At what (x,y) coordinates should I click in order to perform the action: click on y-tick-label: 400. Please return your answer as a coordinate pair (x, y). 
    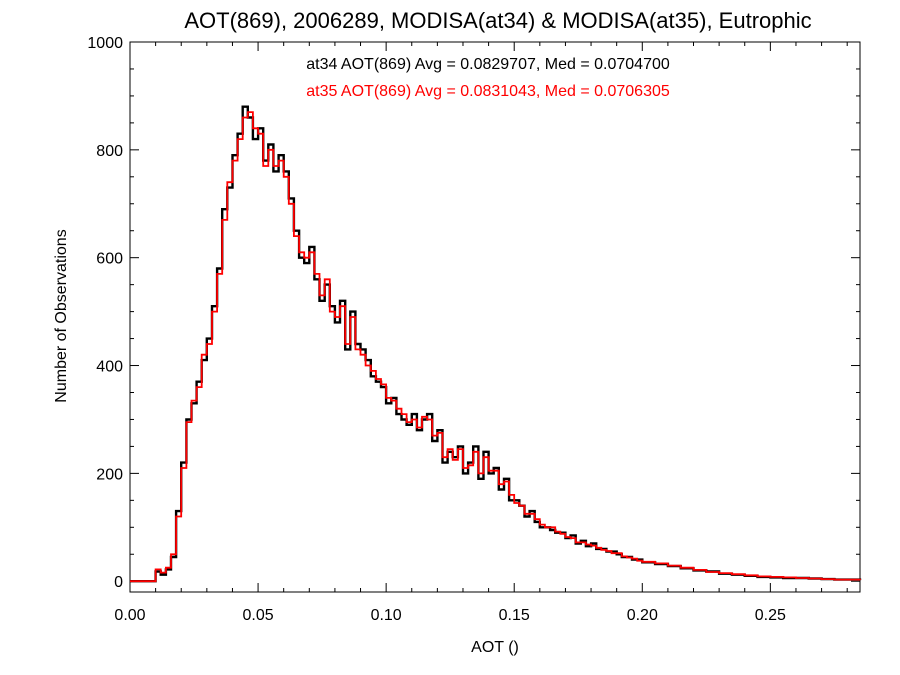
    Looking at the image, I should click on (109, 367).